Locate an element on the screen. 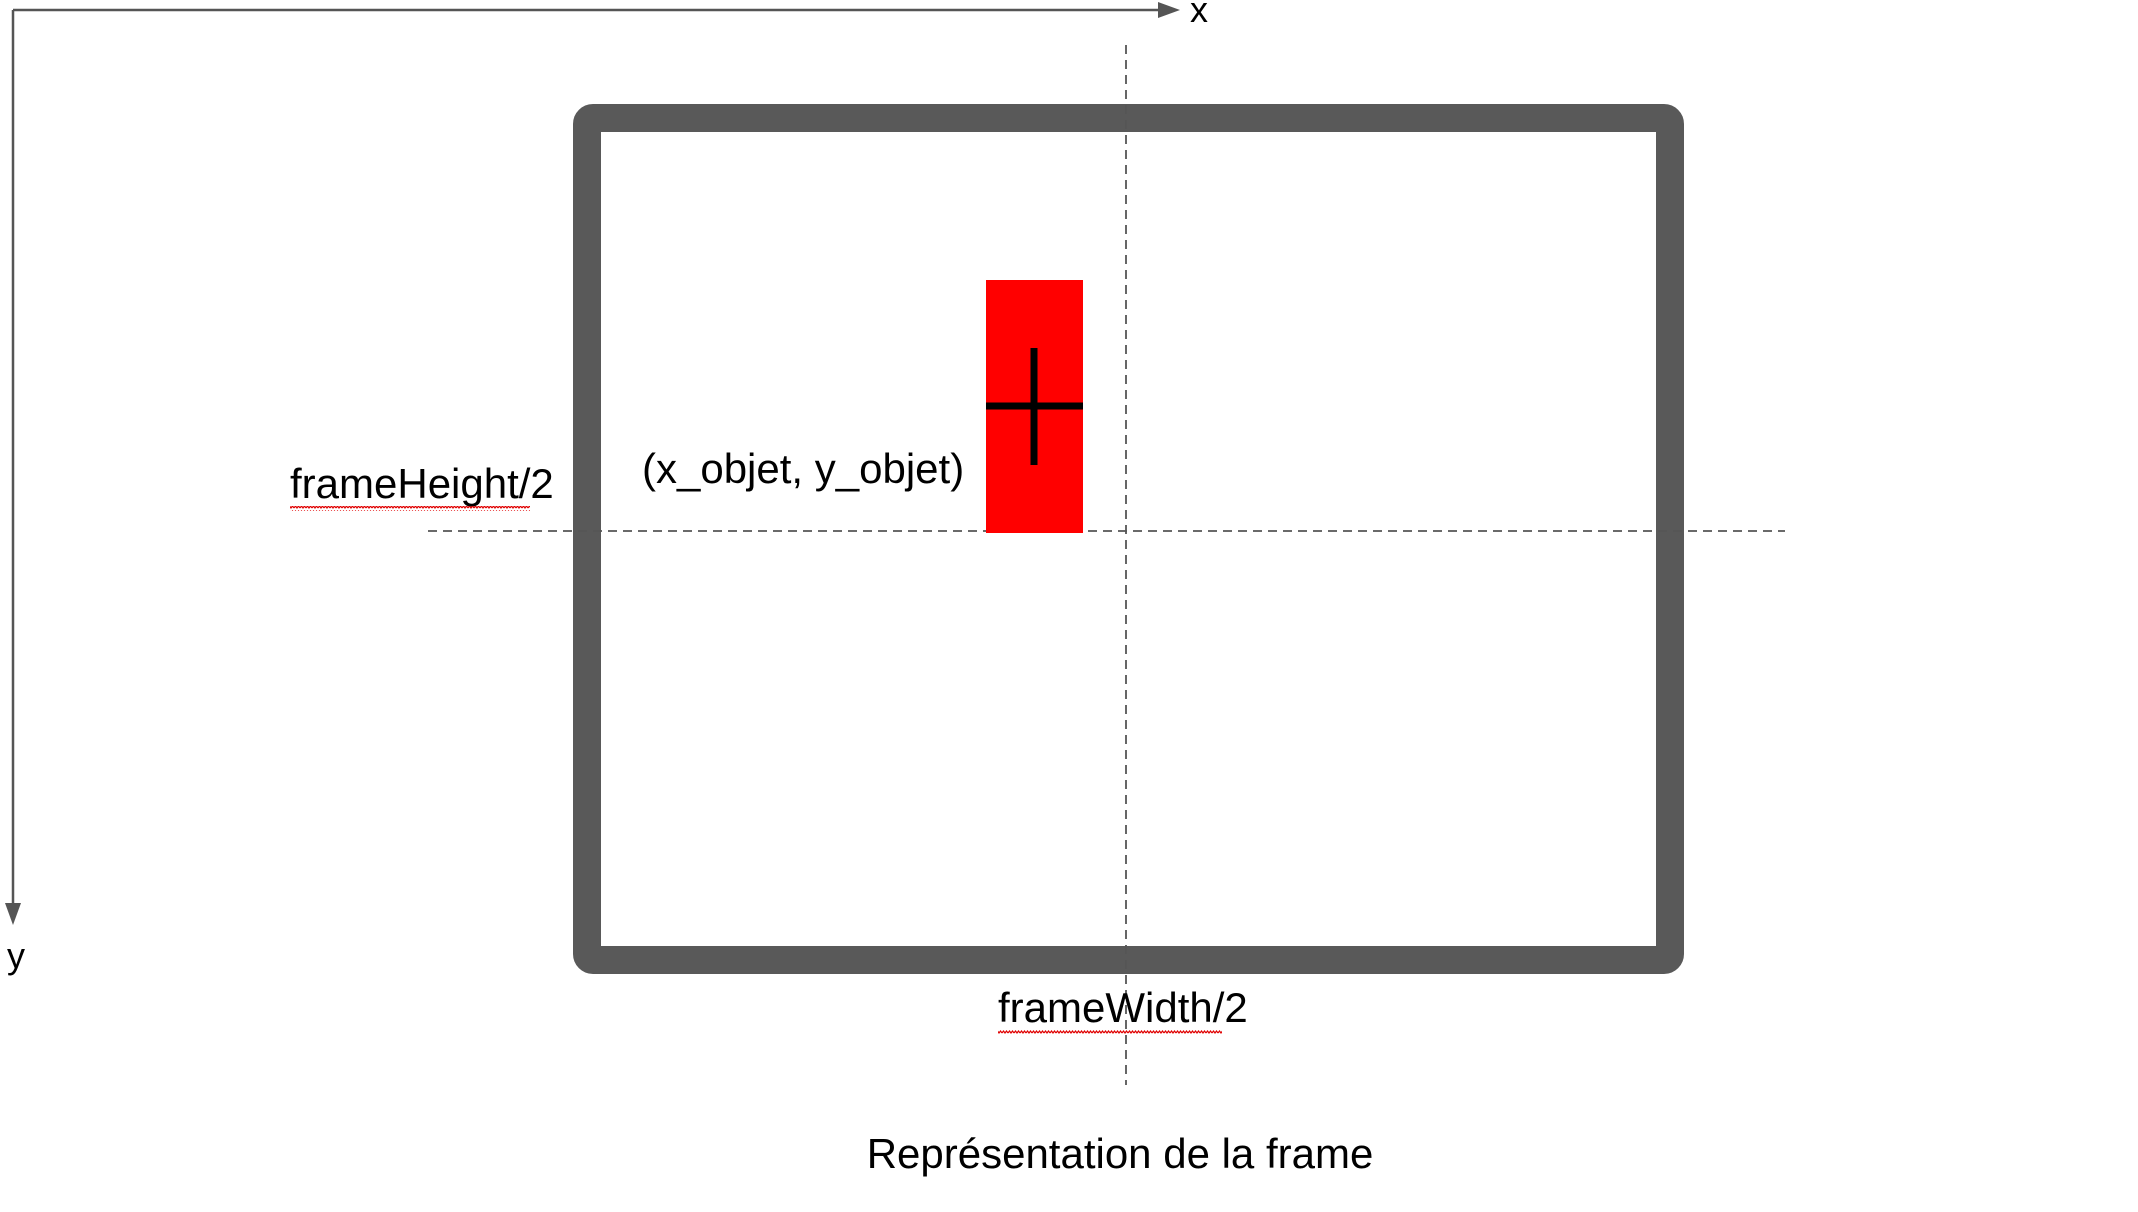  x-axis-arrowhead is located at coordinates (1169, 10).